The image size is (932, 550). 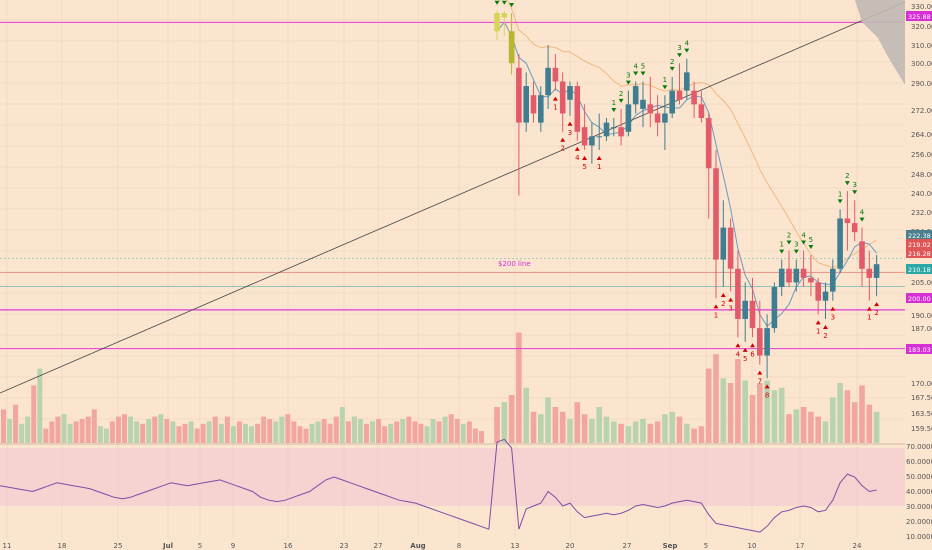 I want to click on price-tick-label: 232.00, so click(x=921, y=213).